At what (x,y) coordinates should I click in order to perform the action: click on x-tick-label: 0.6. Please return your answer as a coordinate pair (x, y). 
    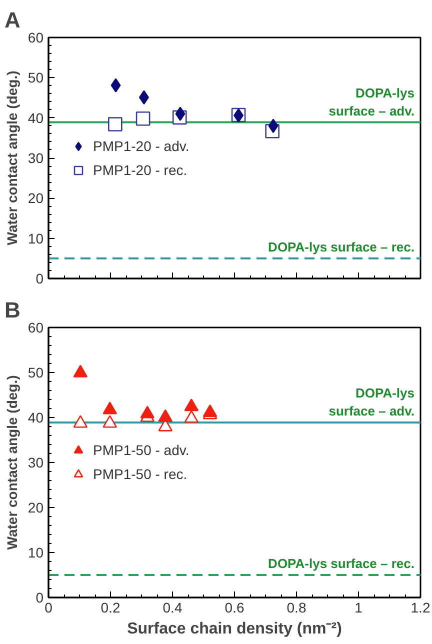
    Looking at the image, I should click on (234, 608).